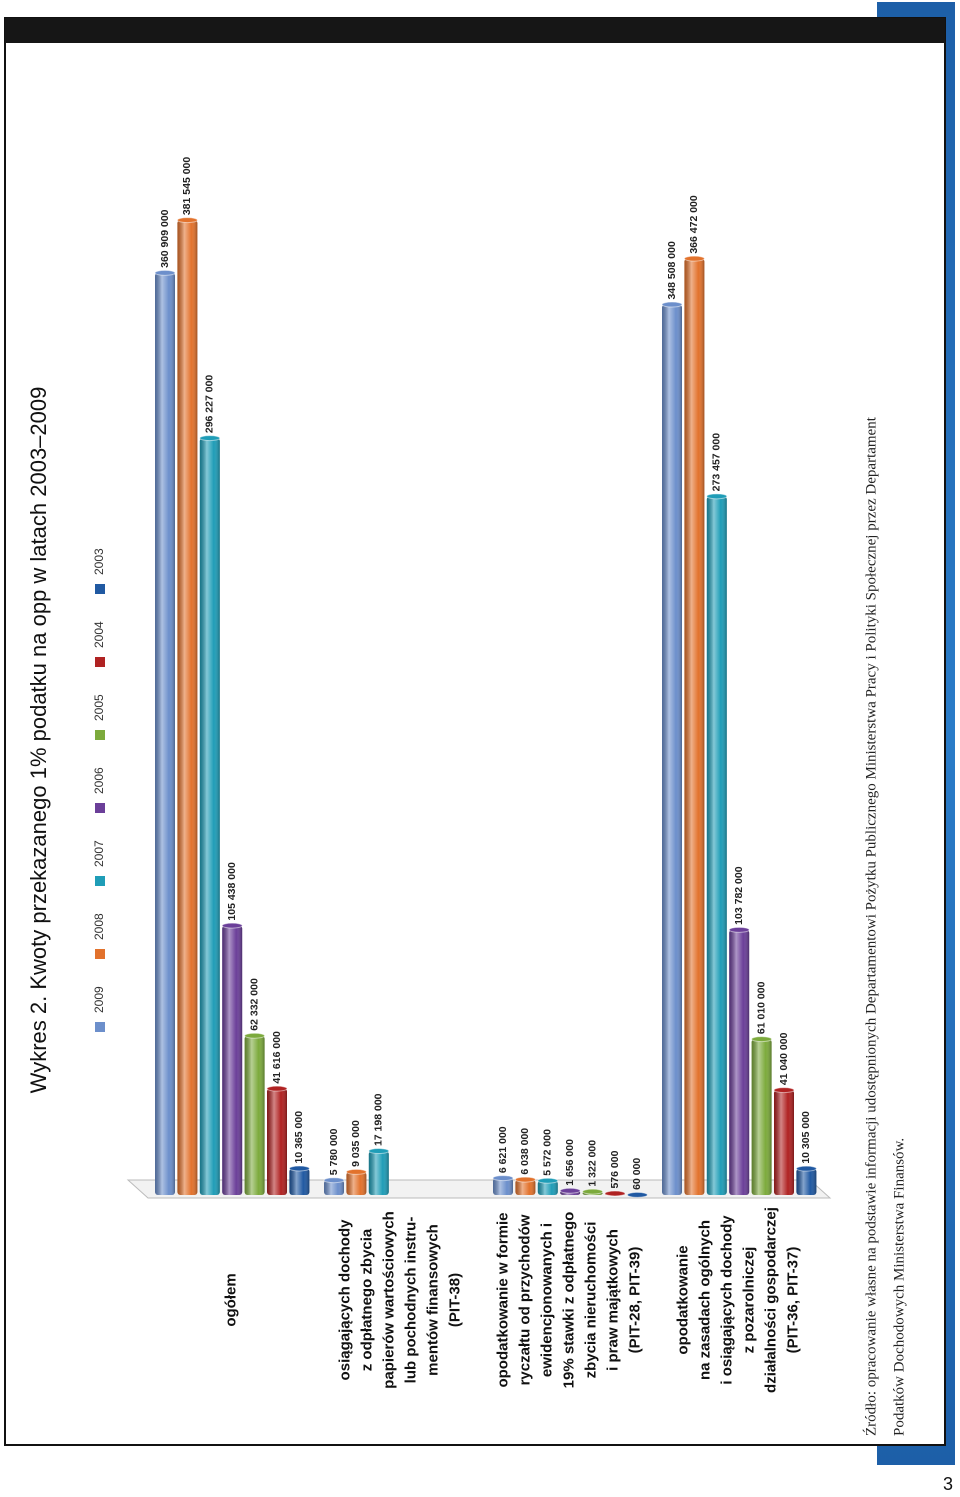 Image resolution: width=960 pixels, height=1497 pixels. What do you see at coordinates (806, 1137) in the screenshot?
I see `value-label: 10 305 000` at bounding box center [806, 1137].